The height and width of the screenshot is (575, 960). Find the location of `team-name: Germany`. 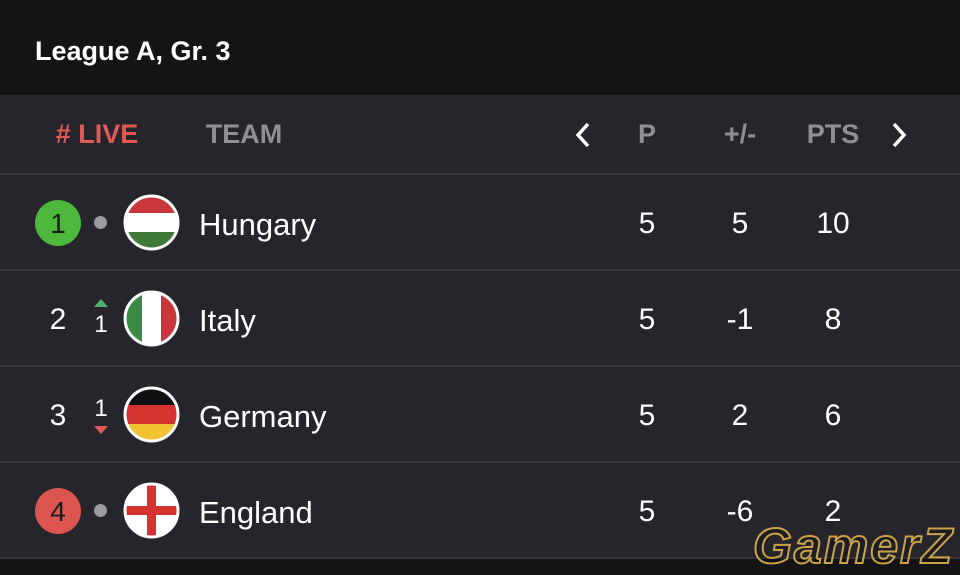

team-name: Germany is located at coordinates (263, 416).